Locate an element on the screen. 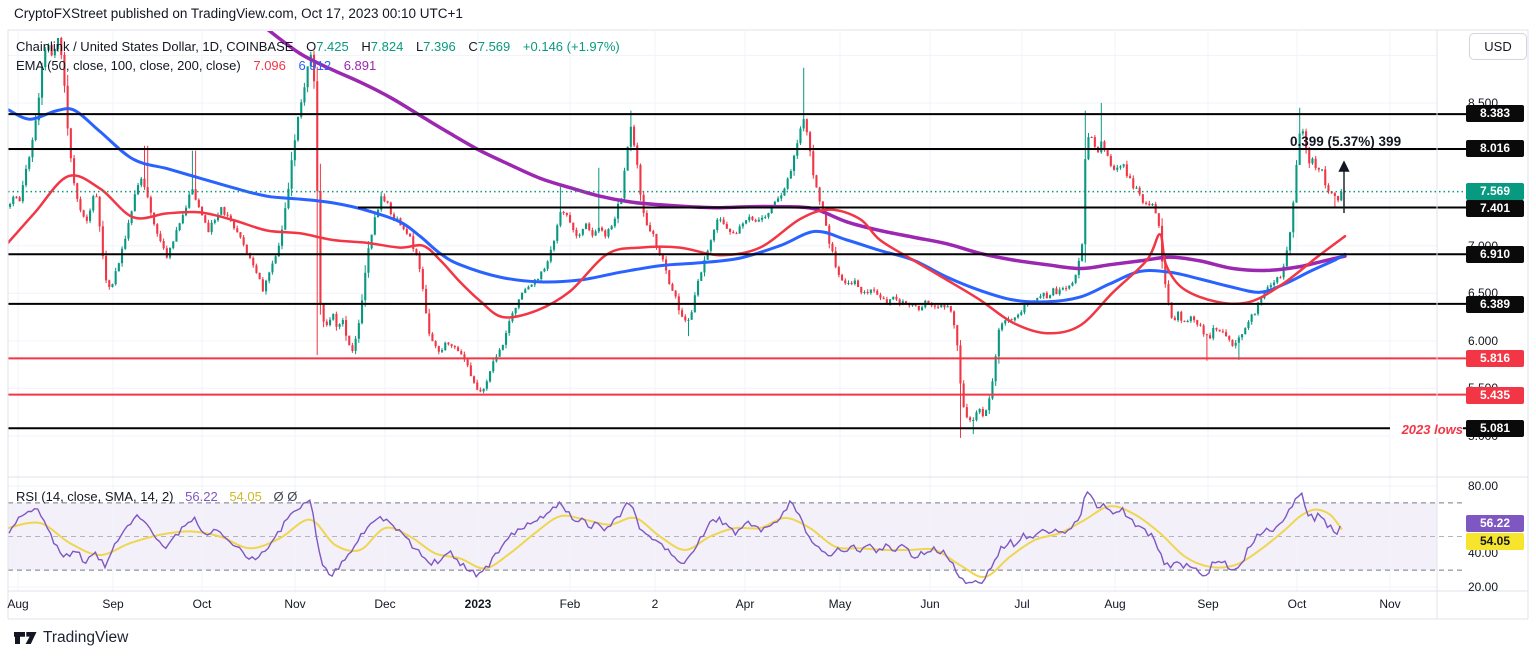  close-label: C is located at coordinates (473, 46).